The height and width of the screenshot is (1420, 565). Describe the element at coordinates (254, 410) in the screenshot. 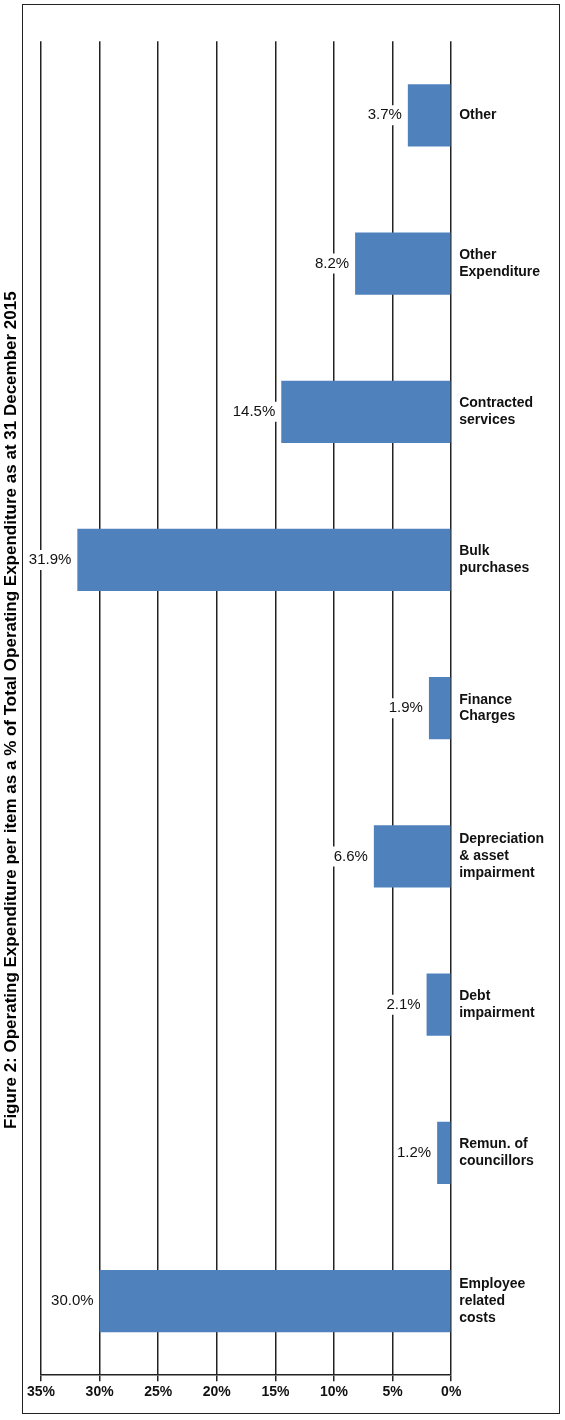

I see `data-label: 14.5%` at that location.